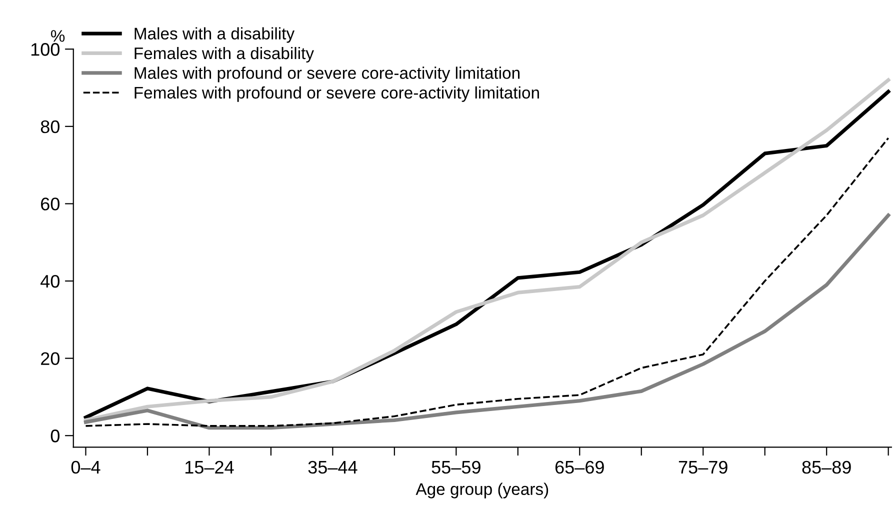 This screenshot has width=895, height=517. Describe the element at coordinates (57, 36) in the screenshot. I see `y-axis-title: %` at that location.